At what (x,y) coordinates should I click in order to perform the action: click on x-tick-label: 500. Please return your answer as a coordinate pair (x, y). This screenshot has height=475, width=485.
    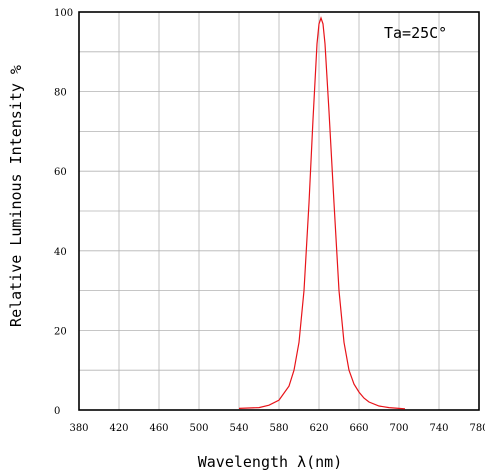
    Looking at the image, I should click on (198, 428).